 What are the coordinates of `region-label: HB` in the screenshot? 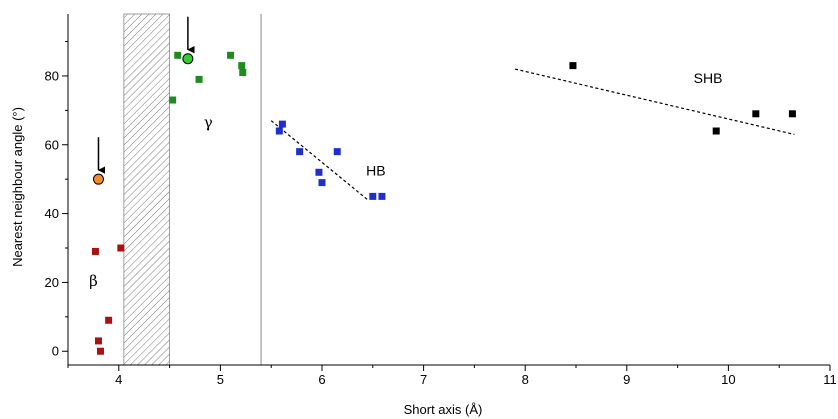 It's located at (375, 171).